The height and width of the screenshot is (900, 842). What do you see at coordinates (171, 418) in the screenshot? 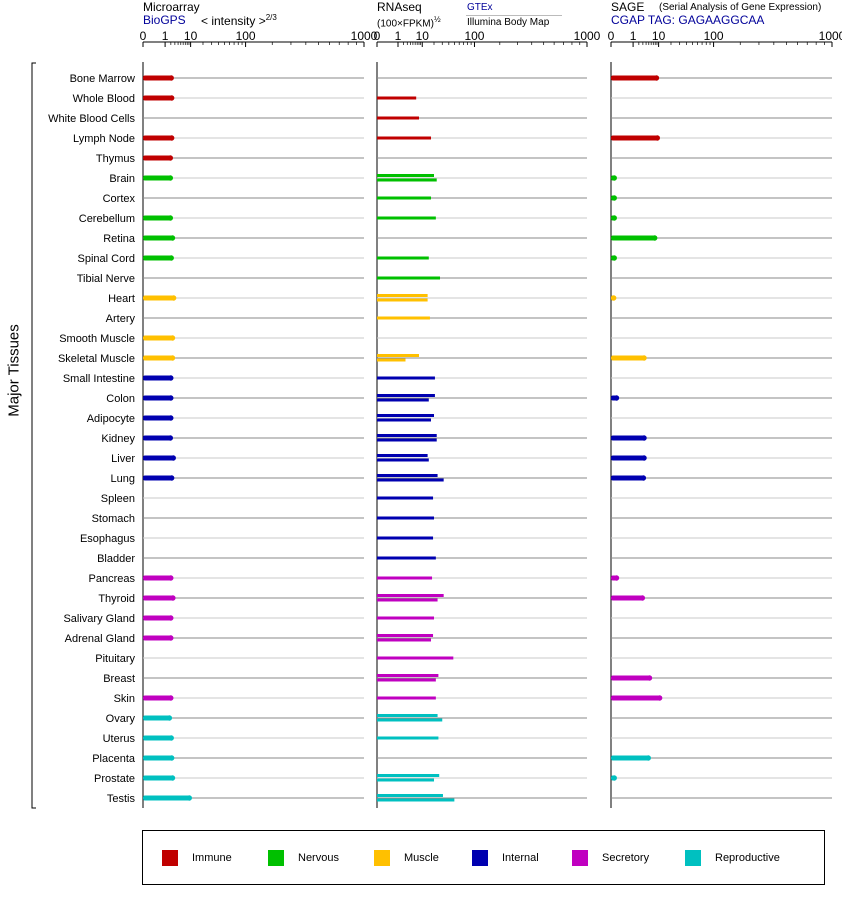
I see `microarray-bar-cap-adipocyte` at bounding box center [171, 418].